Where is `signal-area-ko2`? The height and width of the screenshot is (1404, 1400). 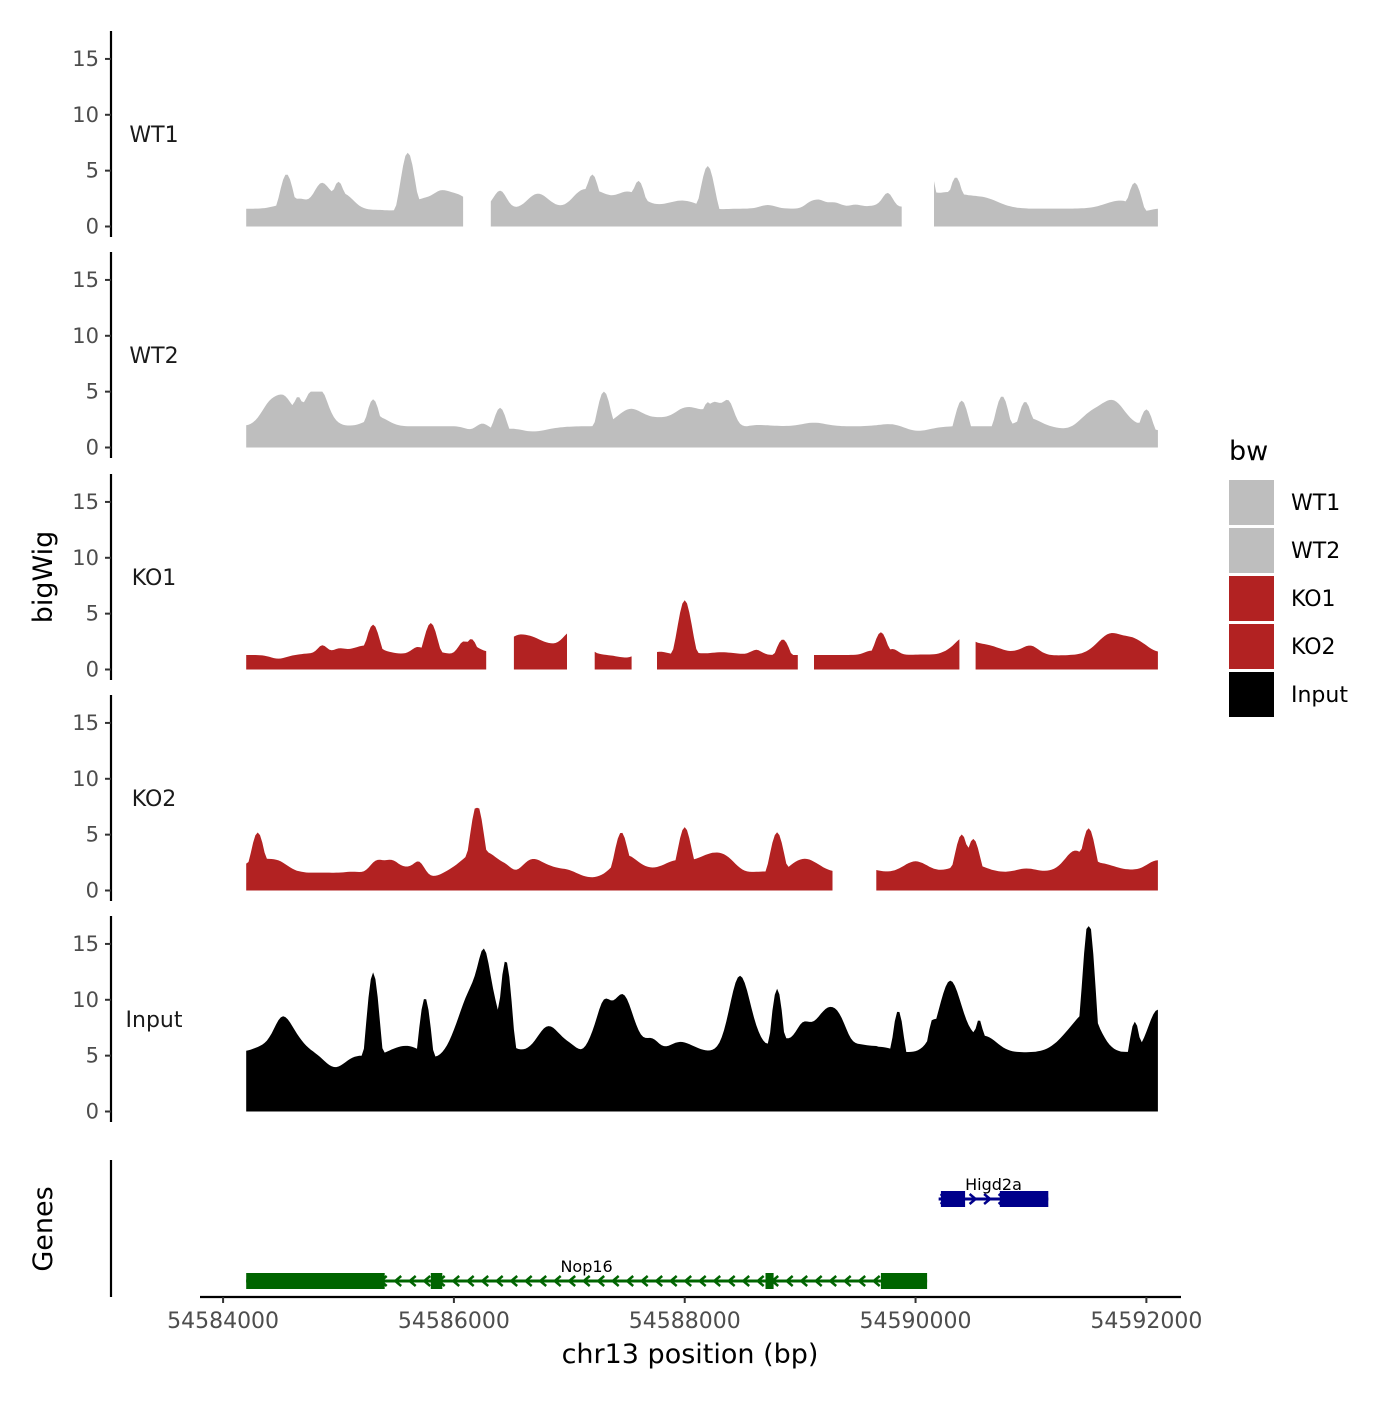 signal-area-ko2 is located at coordinates (1017, 859).